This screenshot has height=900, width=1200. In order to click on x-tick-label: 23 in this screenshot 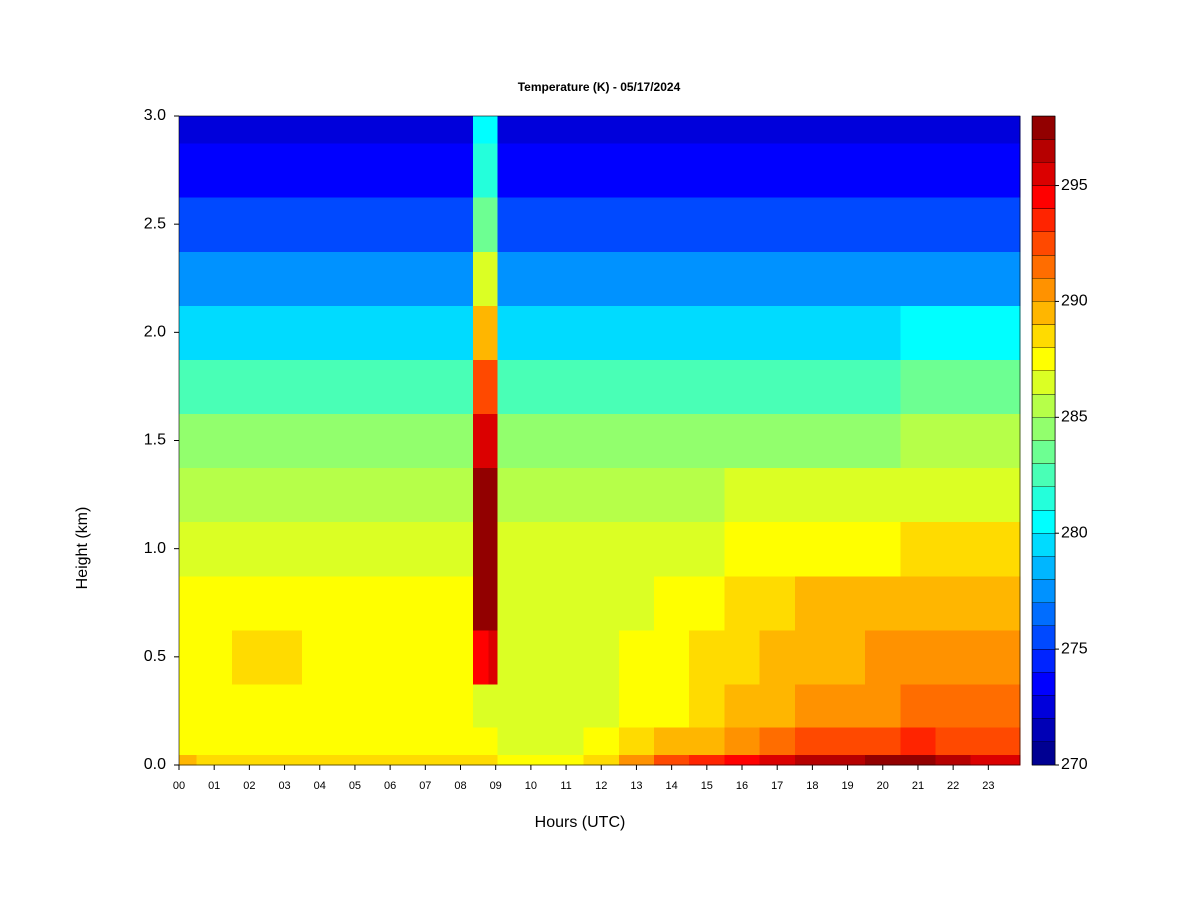, I will do `click(988, 786)`.